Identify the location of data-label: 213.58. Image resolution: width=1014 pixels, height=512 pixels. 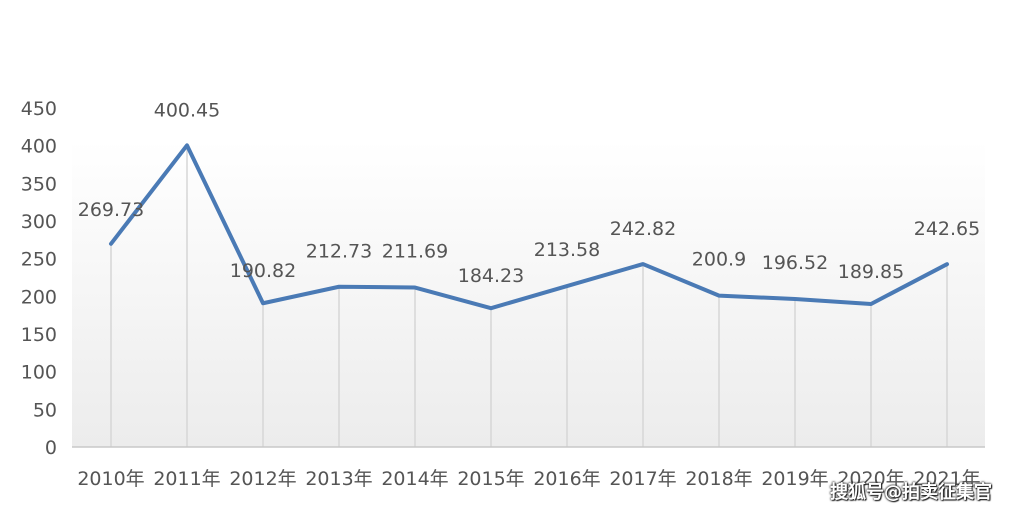
(567, 250).